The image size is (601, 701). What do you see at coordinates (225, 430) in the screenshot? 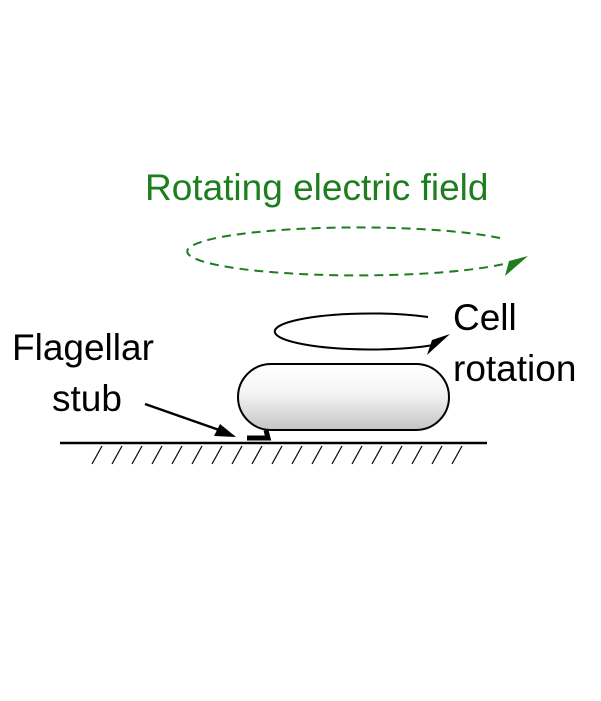
I see `stub-pointer-arrowhead` at bounding box center [225, 430].